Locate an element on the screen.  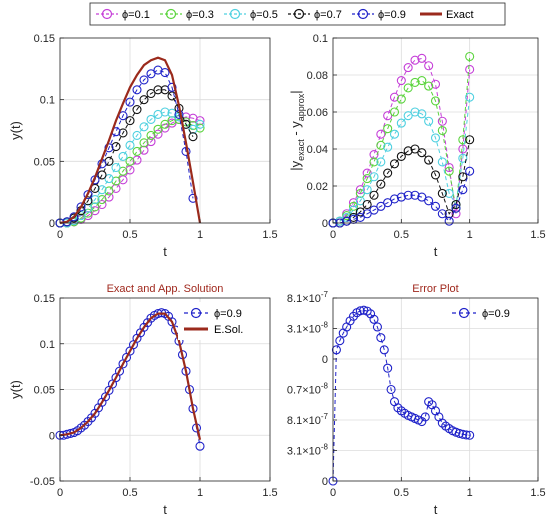
x-tick-label: 1.5 is located at coordinates (269, 235).